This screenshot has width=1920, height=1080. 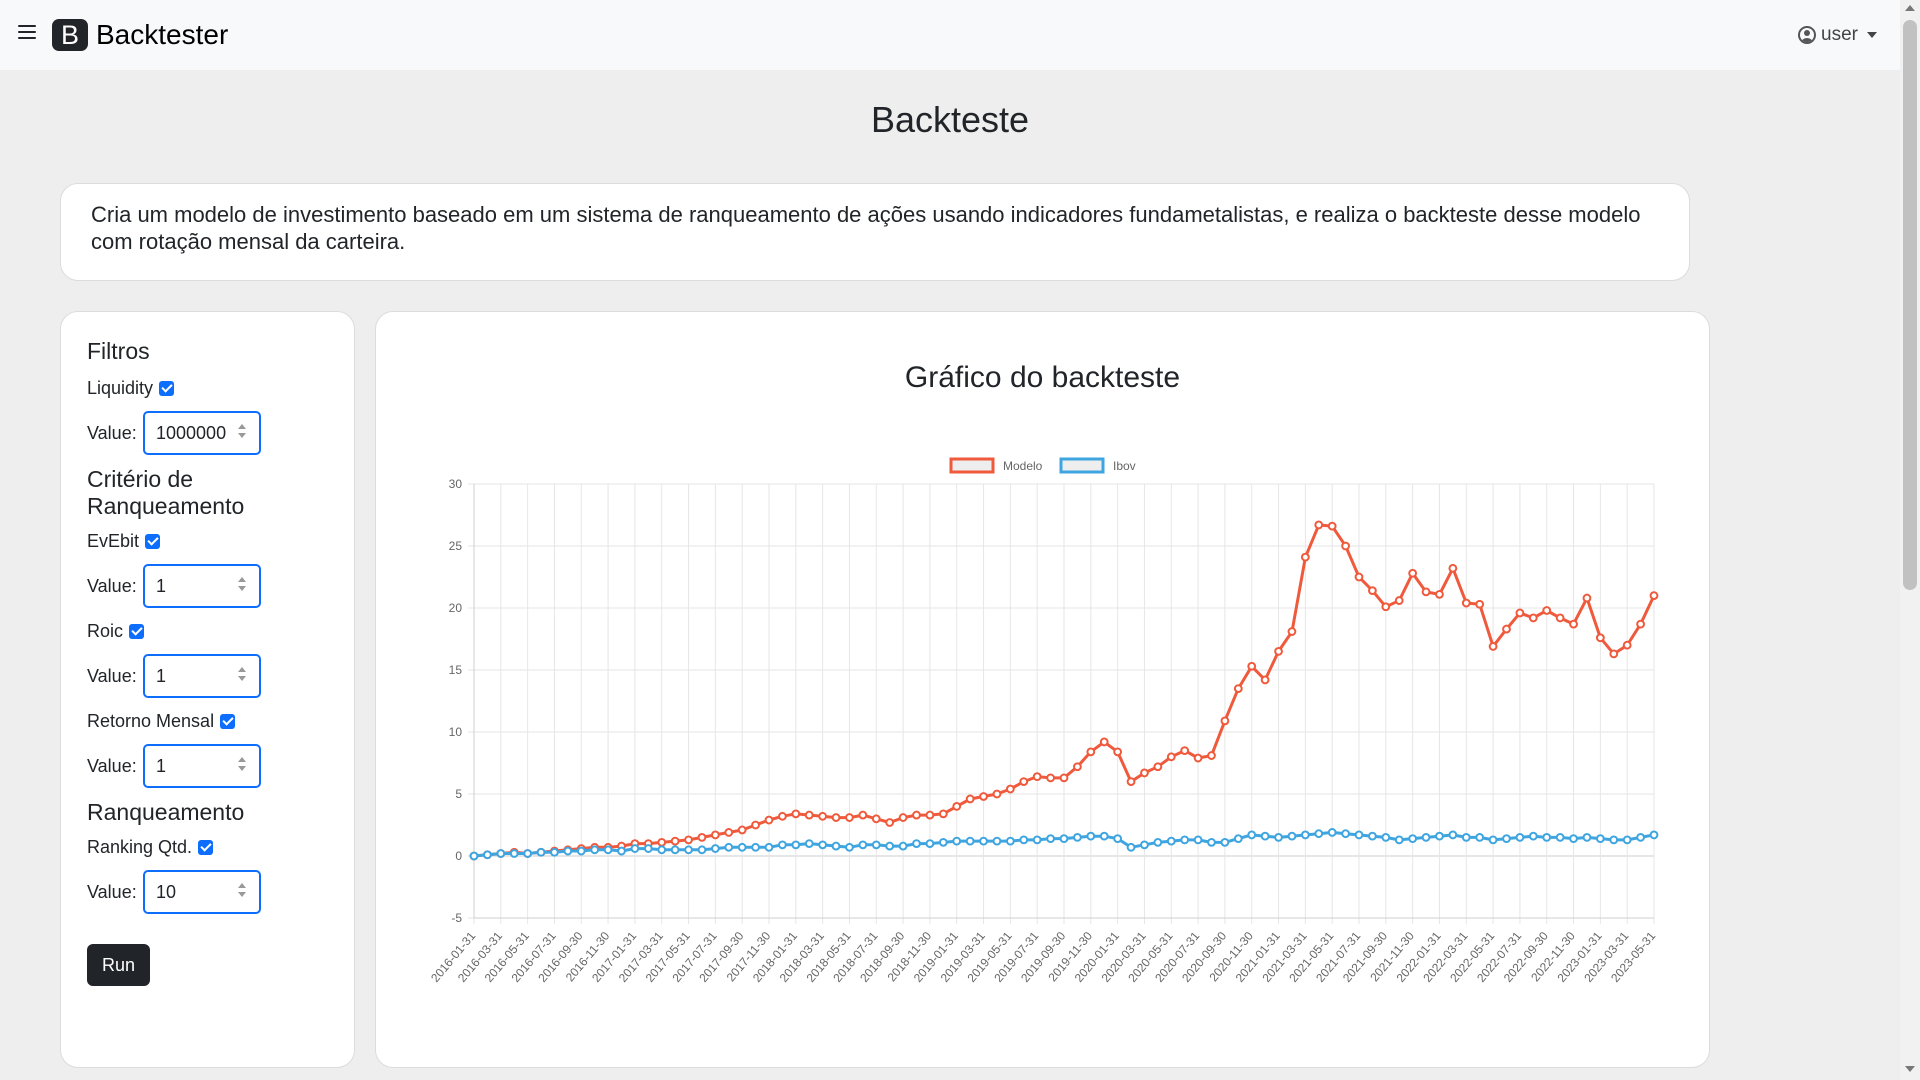 I want to click on liquidity-value-input: 1000000, so click(x=202, y=433).